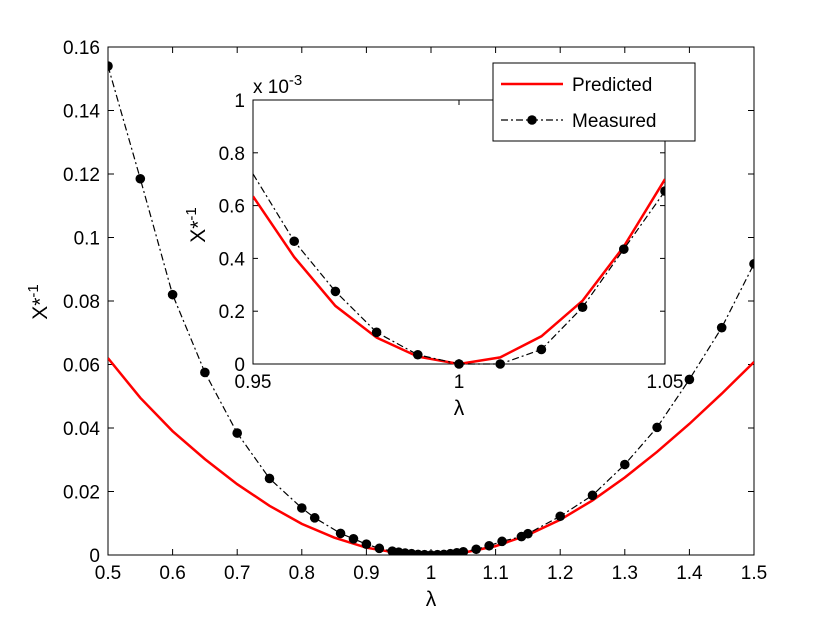  Describe the element at coordinates (33, 290) in the screenshot. I see `main-y-axis-title-sup: -1` at that location.